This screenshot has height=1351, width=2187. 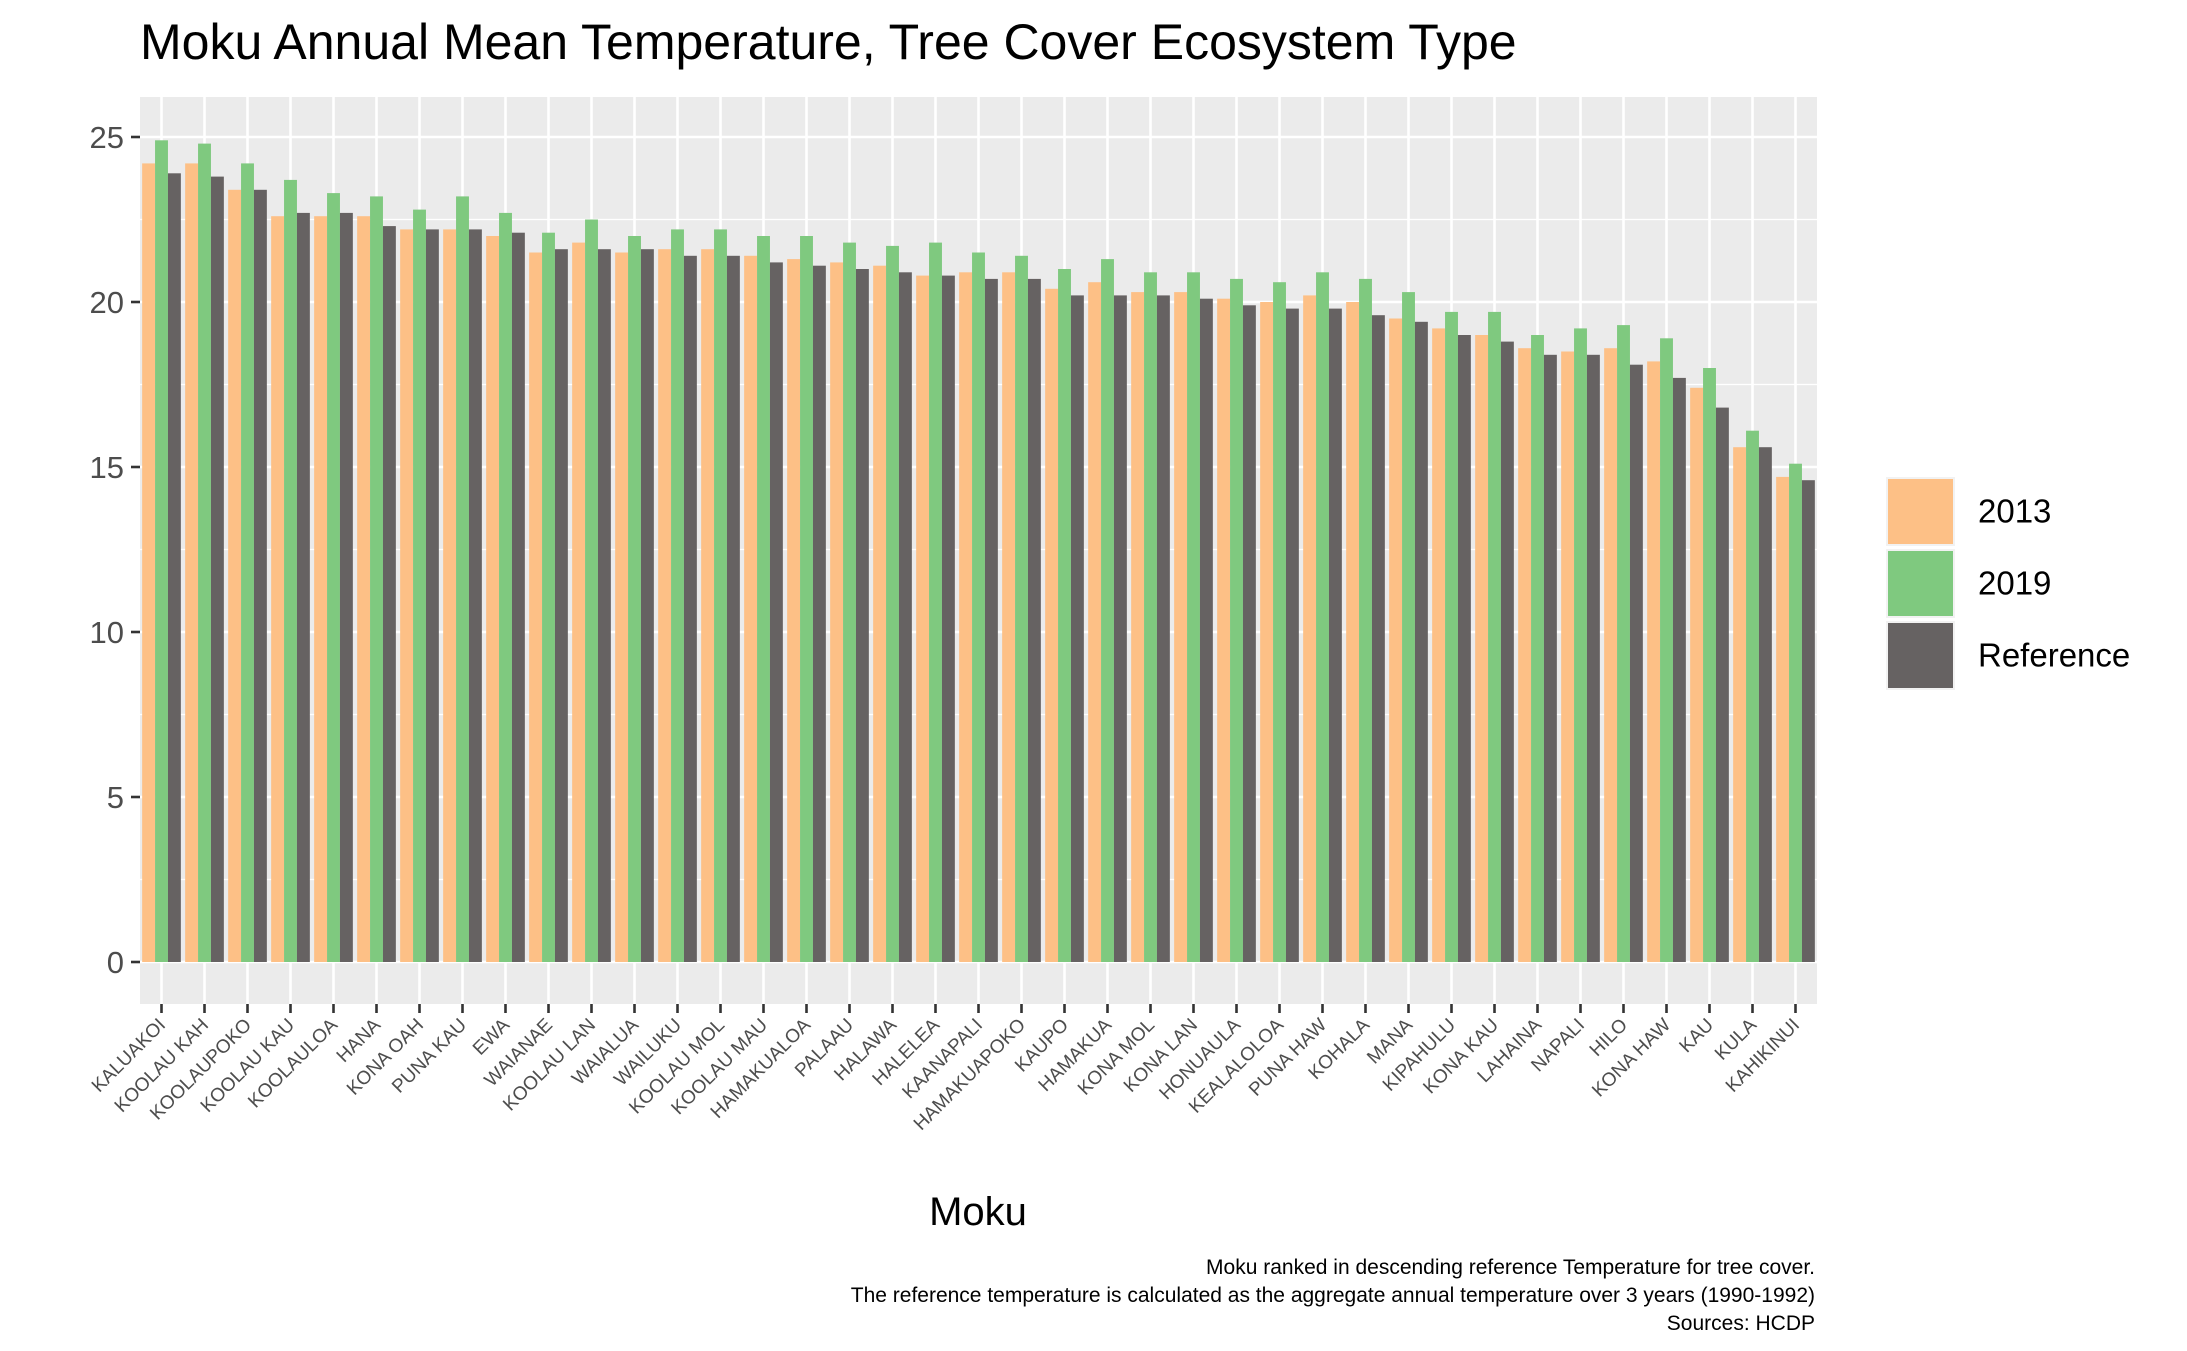 I want to click on bar-reference-koolau-kau, so click(x=303, y=587).